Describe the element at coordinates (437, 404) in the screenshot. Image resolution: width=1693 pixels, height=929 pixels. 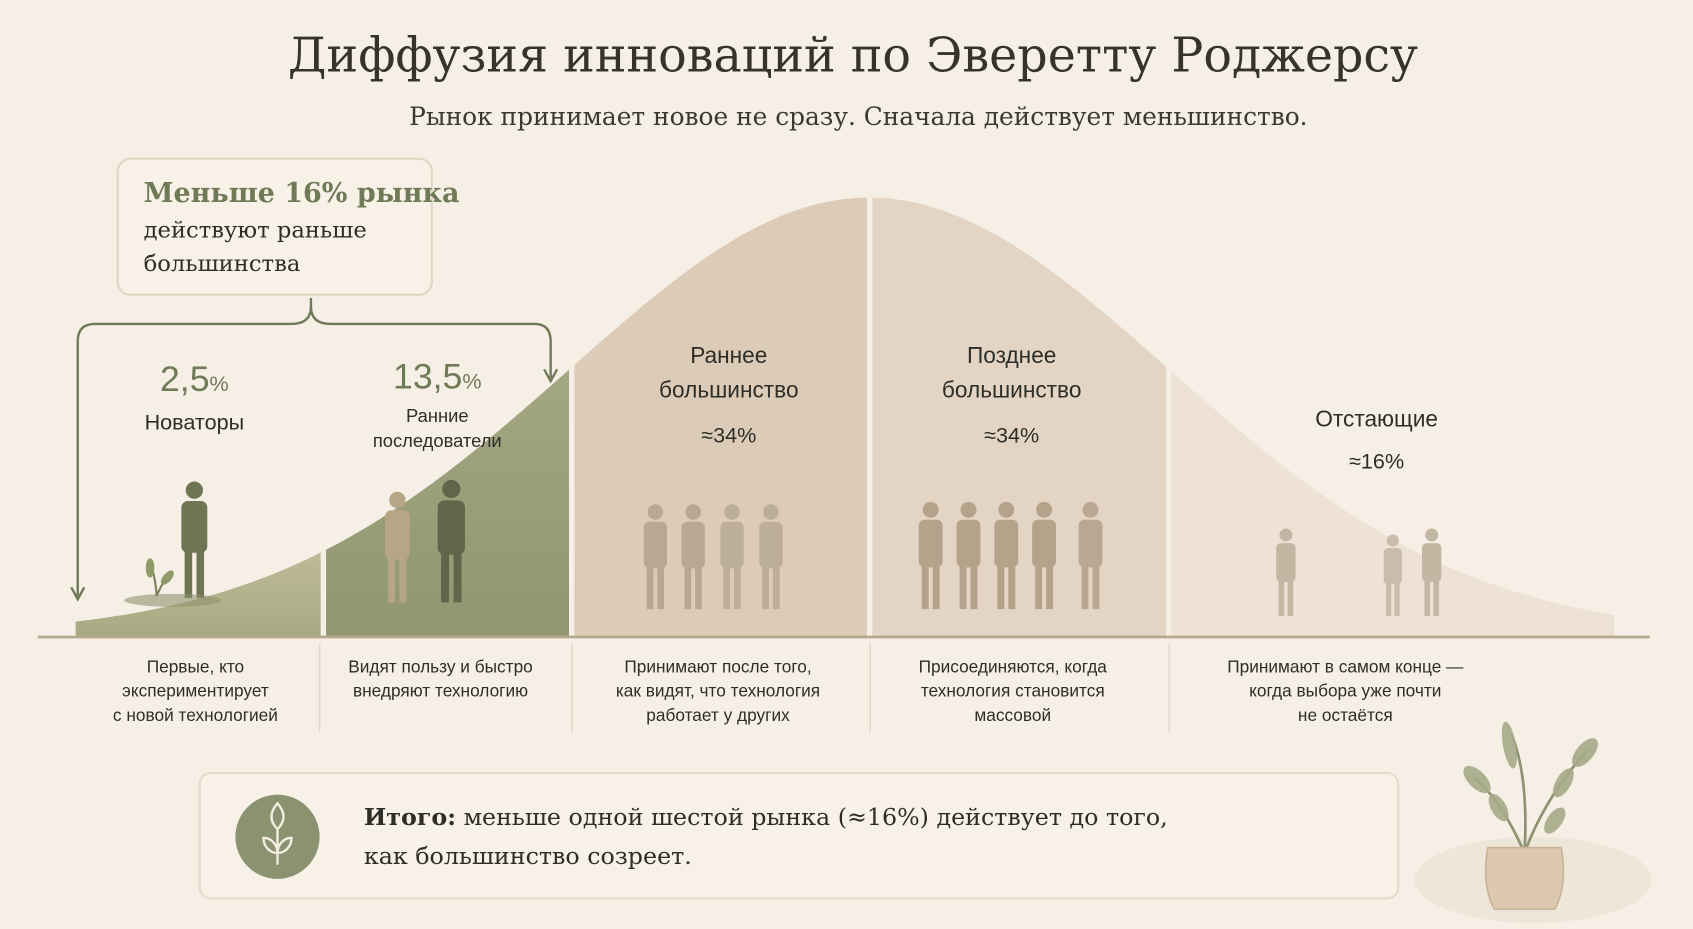
I see `segment-early-adopters: 13,5% Ранние последователи` at that location.